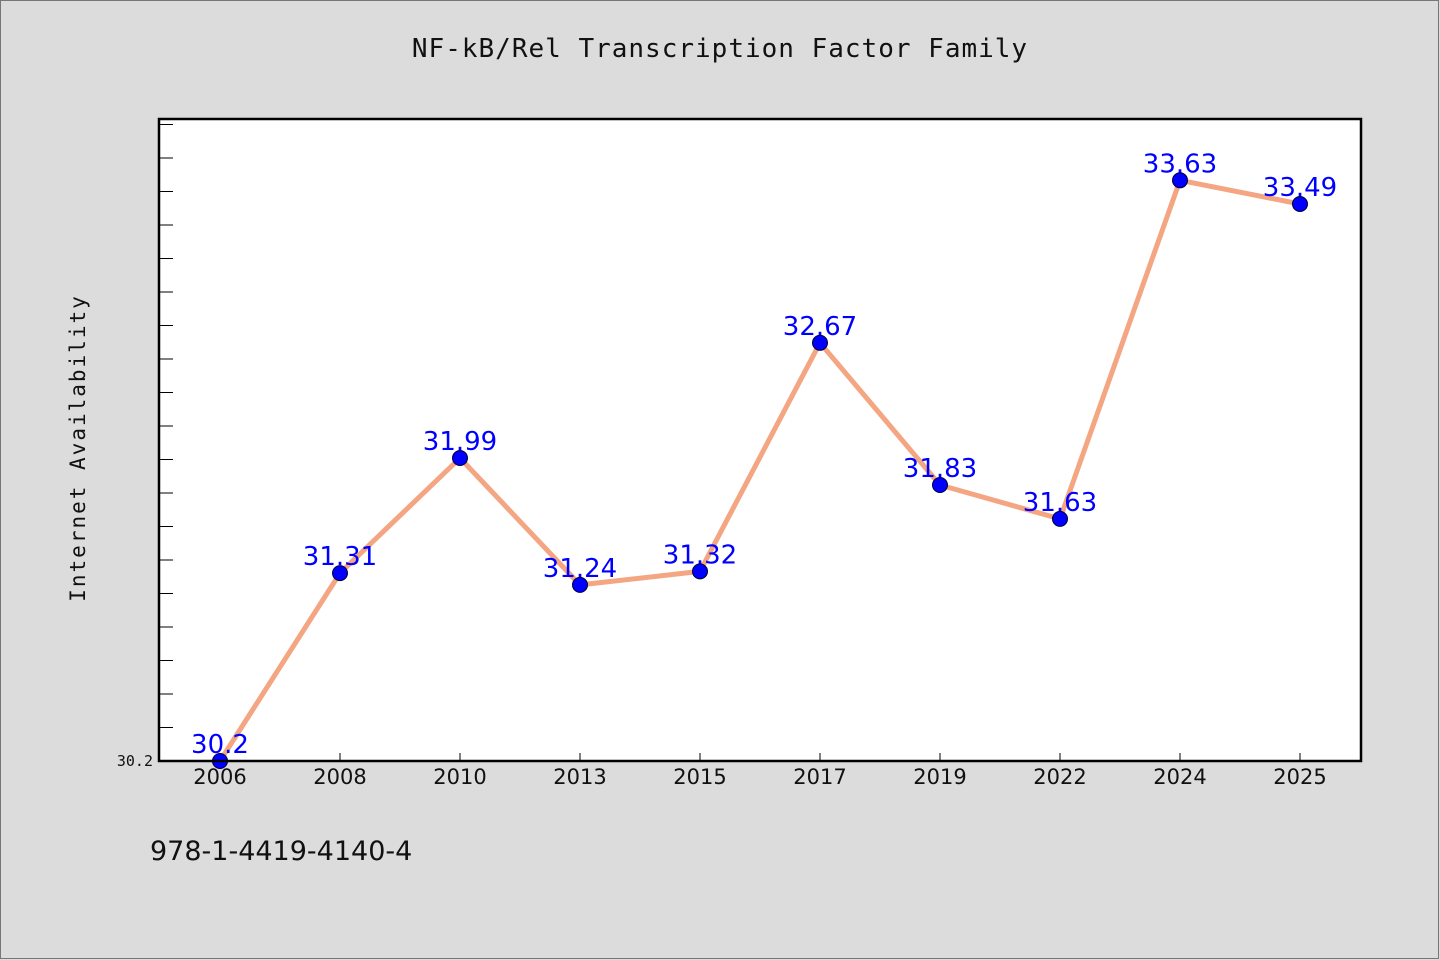 The height and width of the screenshot is (960, 1440). I want to click on data-label: 31.63, so click(1060, 503).